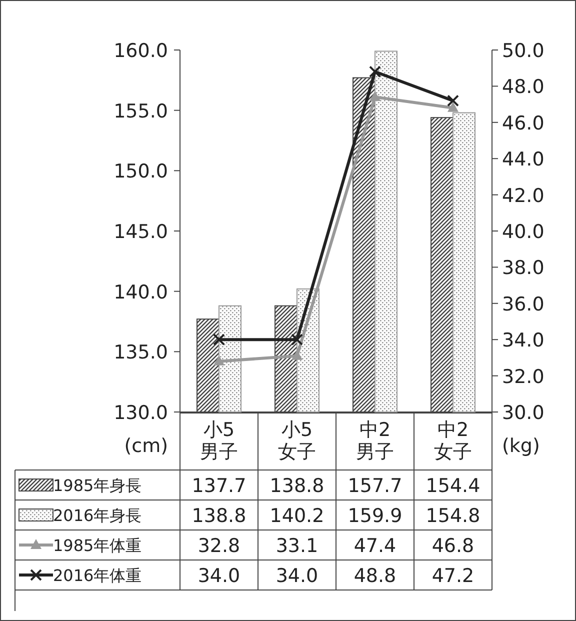 Image resolution: width=576 pixels, height=621 pixels. Describe the element at coordinates (297, 441) in the screenshot. I see `x-tick-label: 小5 女子` at that location.